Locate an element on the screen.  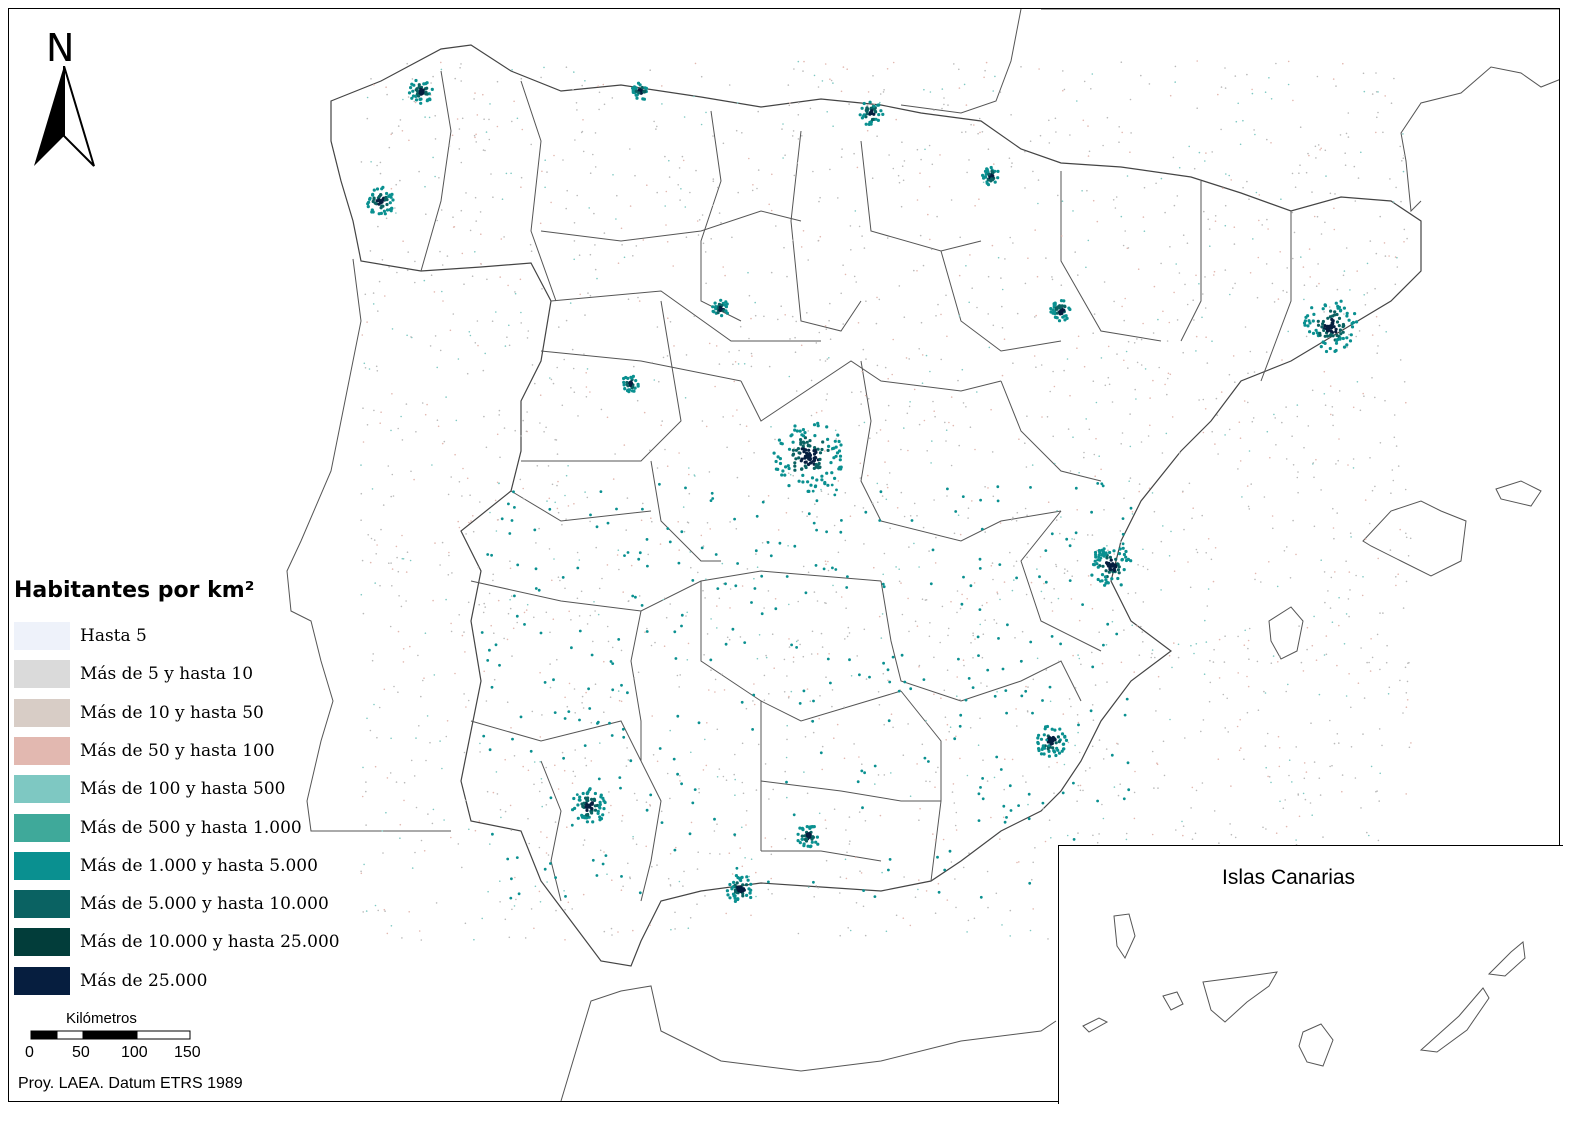
legend-item: Más de 25.000 is located at coordinates (179, 981).